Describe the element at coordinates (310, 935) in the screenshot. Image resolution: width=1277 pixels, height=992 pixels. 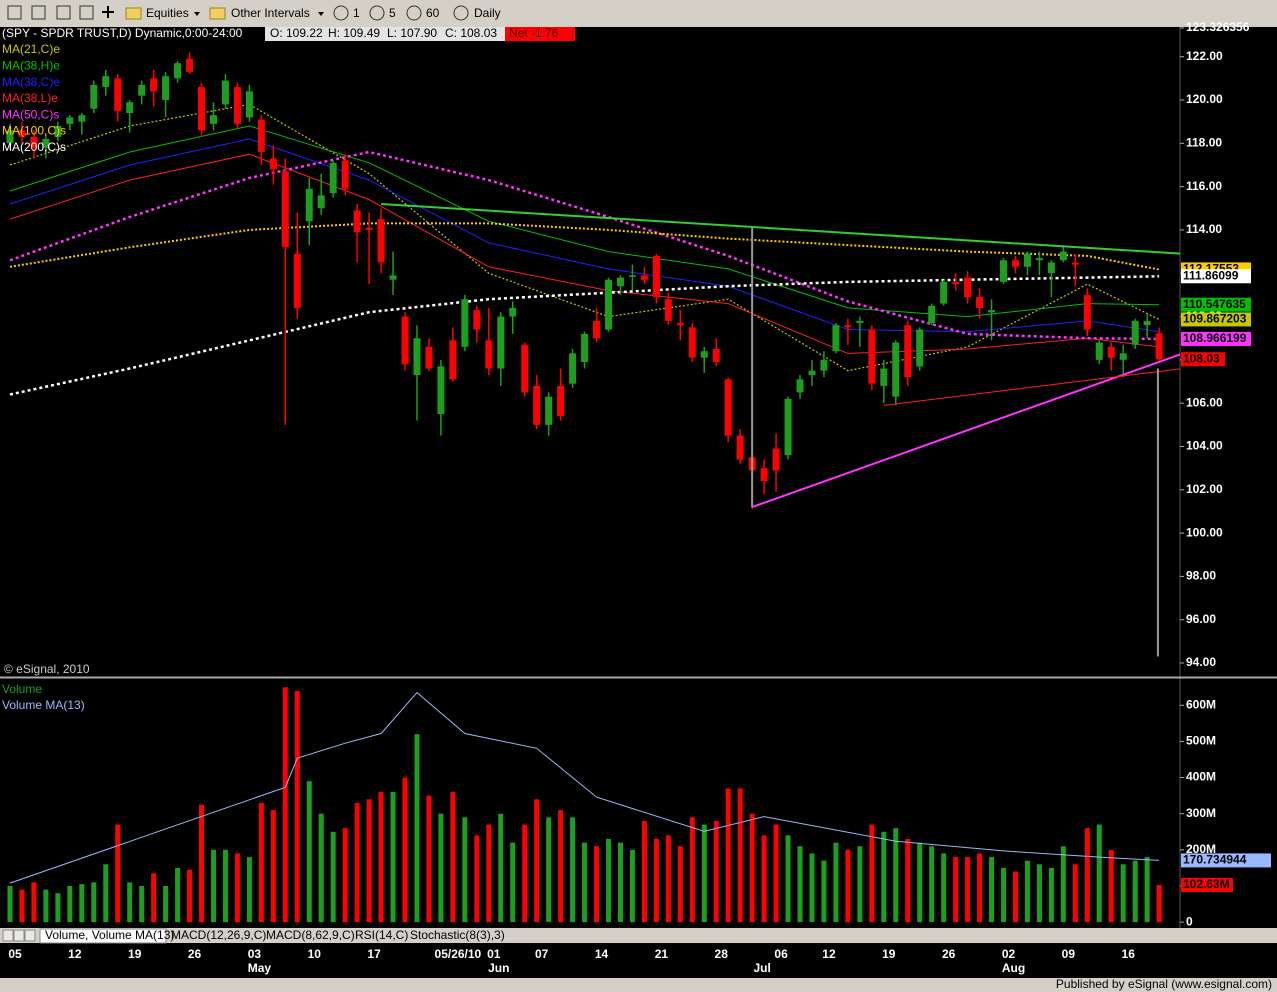
I see `tab-label: MACD(8,62,9,C)` at that location.